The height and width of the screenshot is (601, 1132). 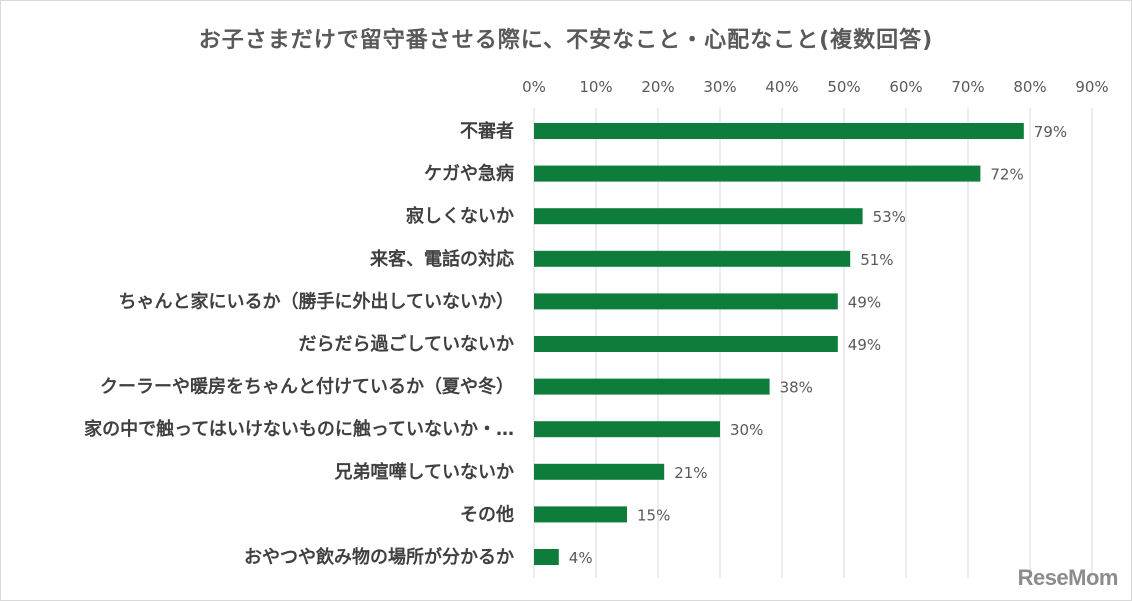 I want to click on data-label: 30%, so click(x=746, y=430).